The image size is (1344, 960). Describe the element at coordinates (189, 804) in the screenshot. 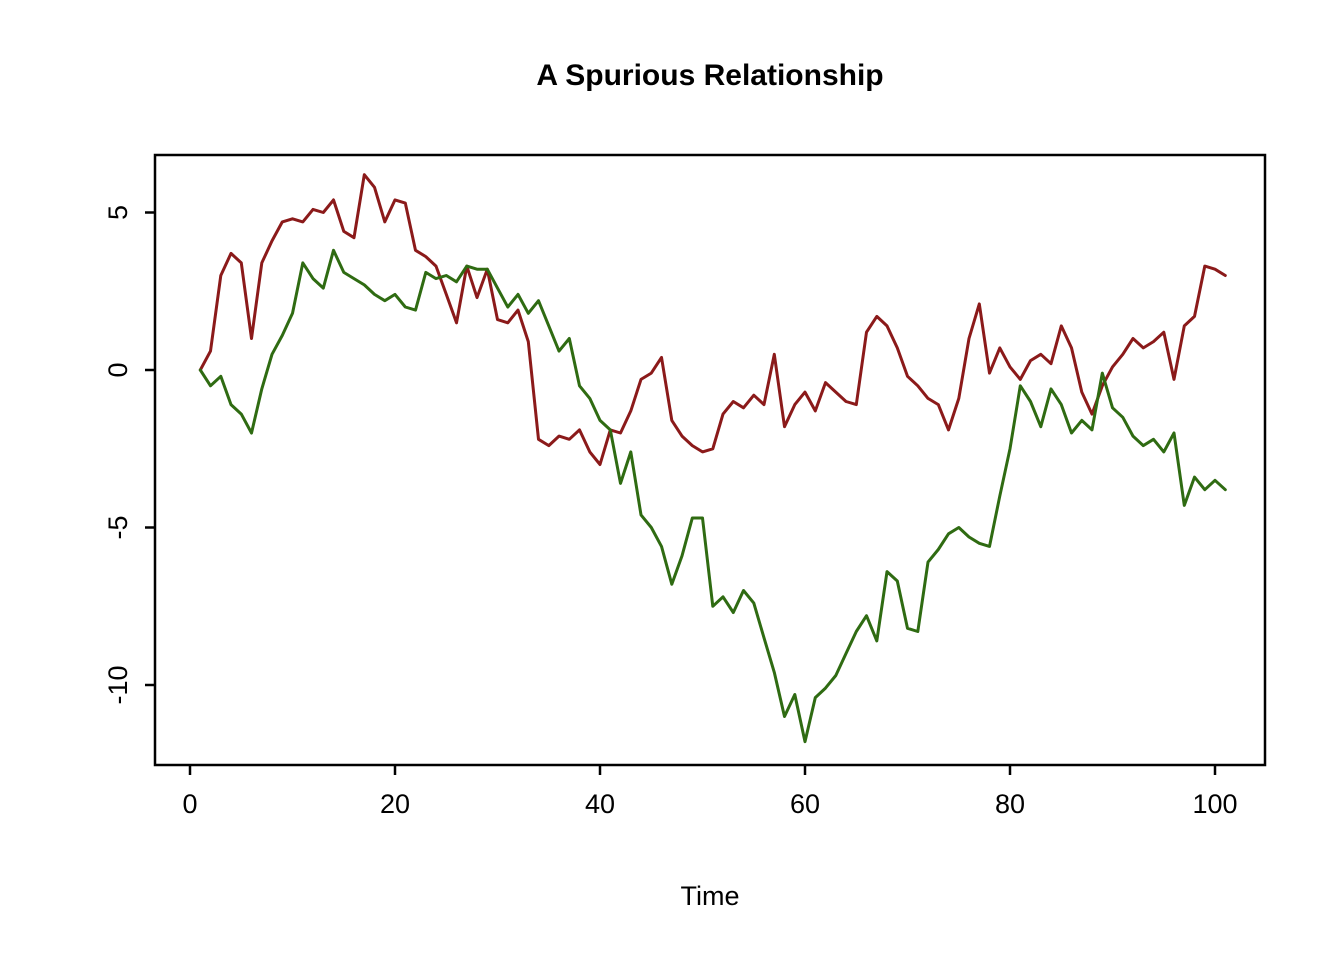

I see `x-tick-label: 0` at that location.